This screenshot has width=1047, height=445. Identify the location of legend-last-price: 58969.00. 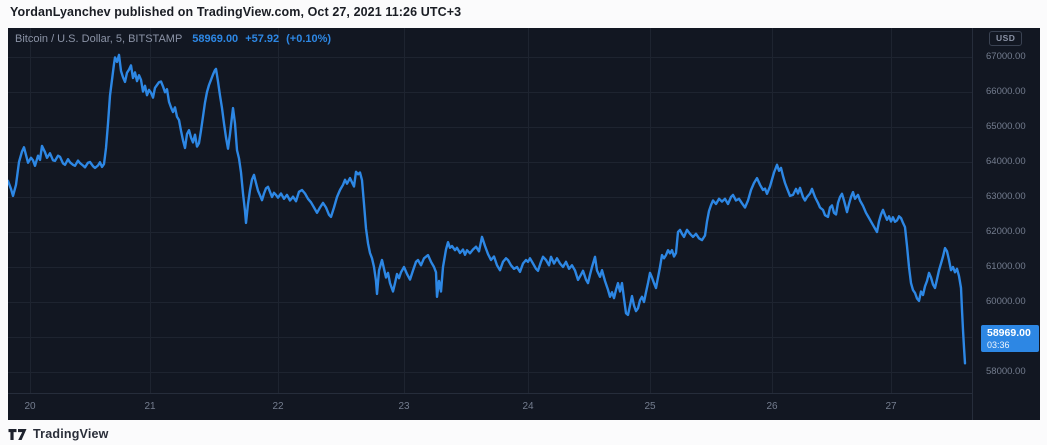
(215, 39).